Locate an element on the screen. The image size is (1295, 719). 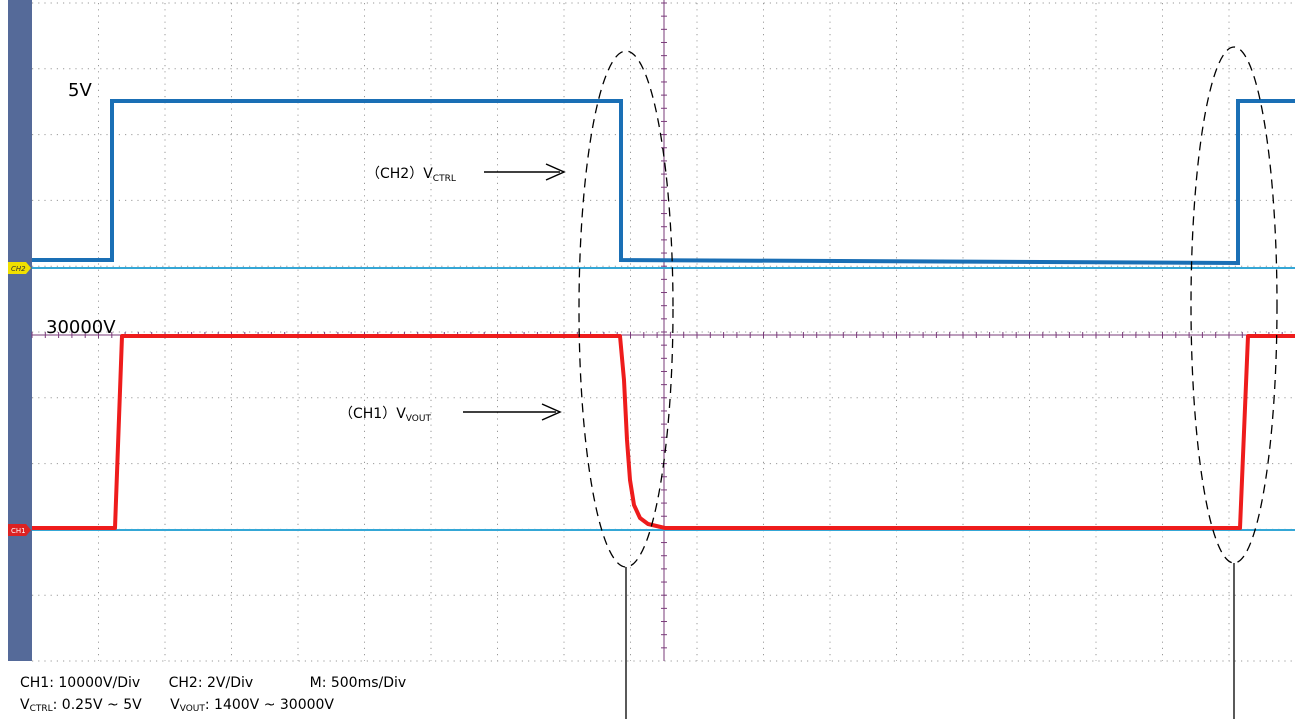
ch1-name-label: （CH1）VVOUT is located at coordinates (385, 415).